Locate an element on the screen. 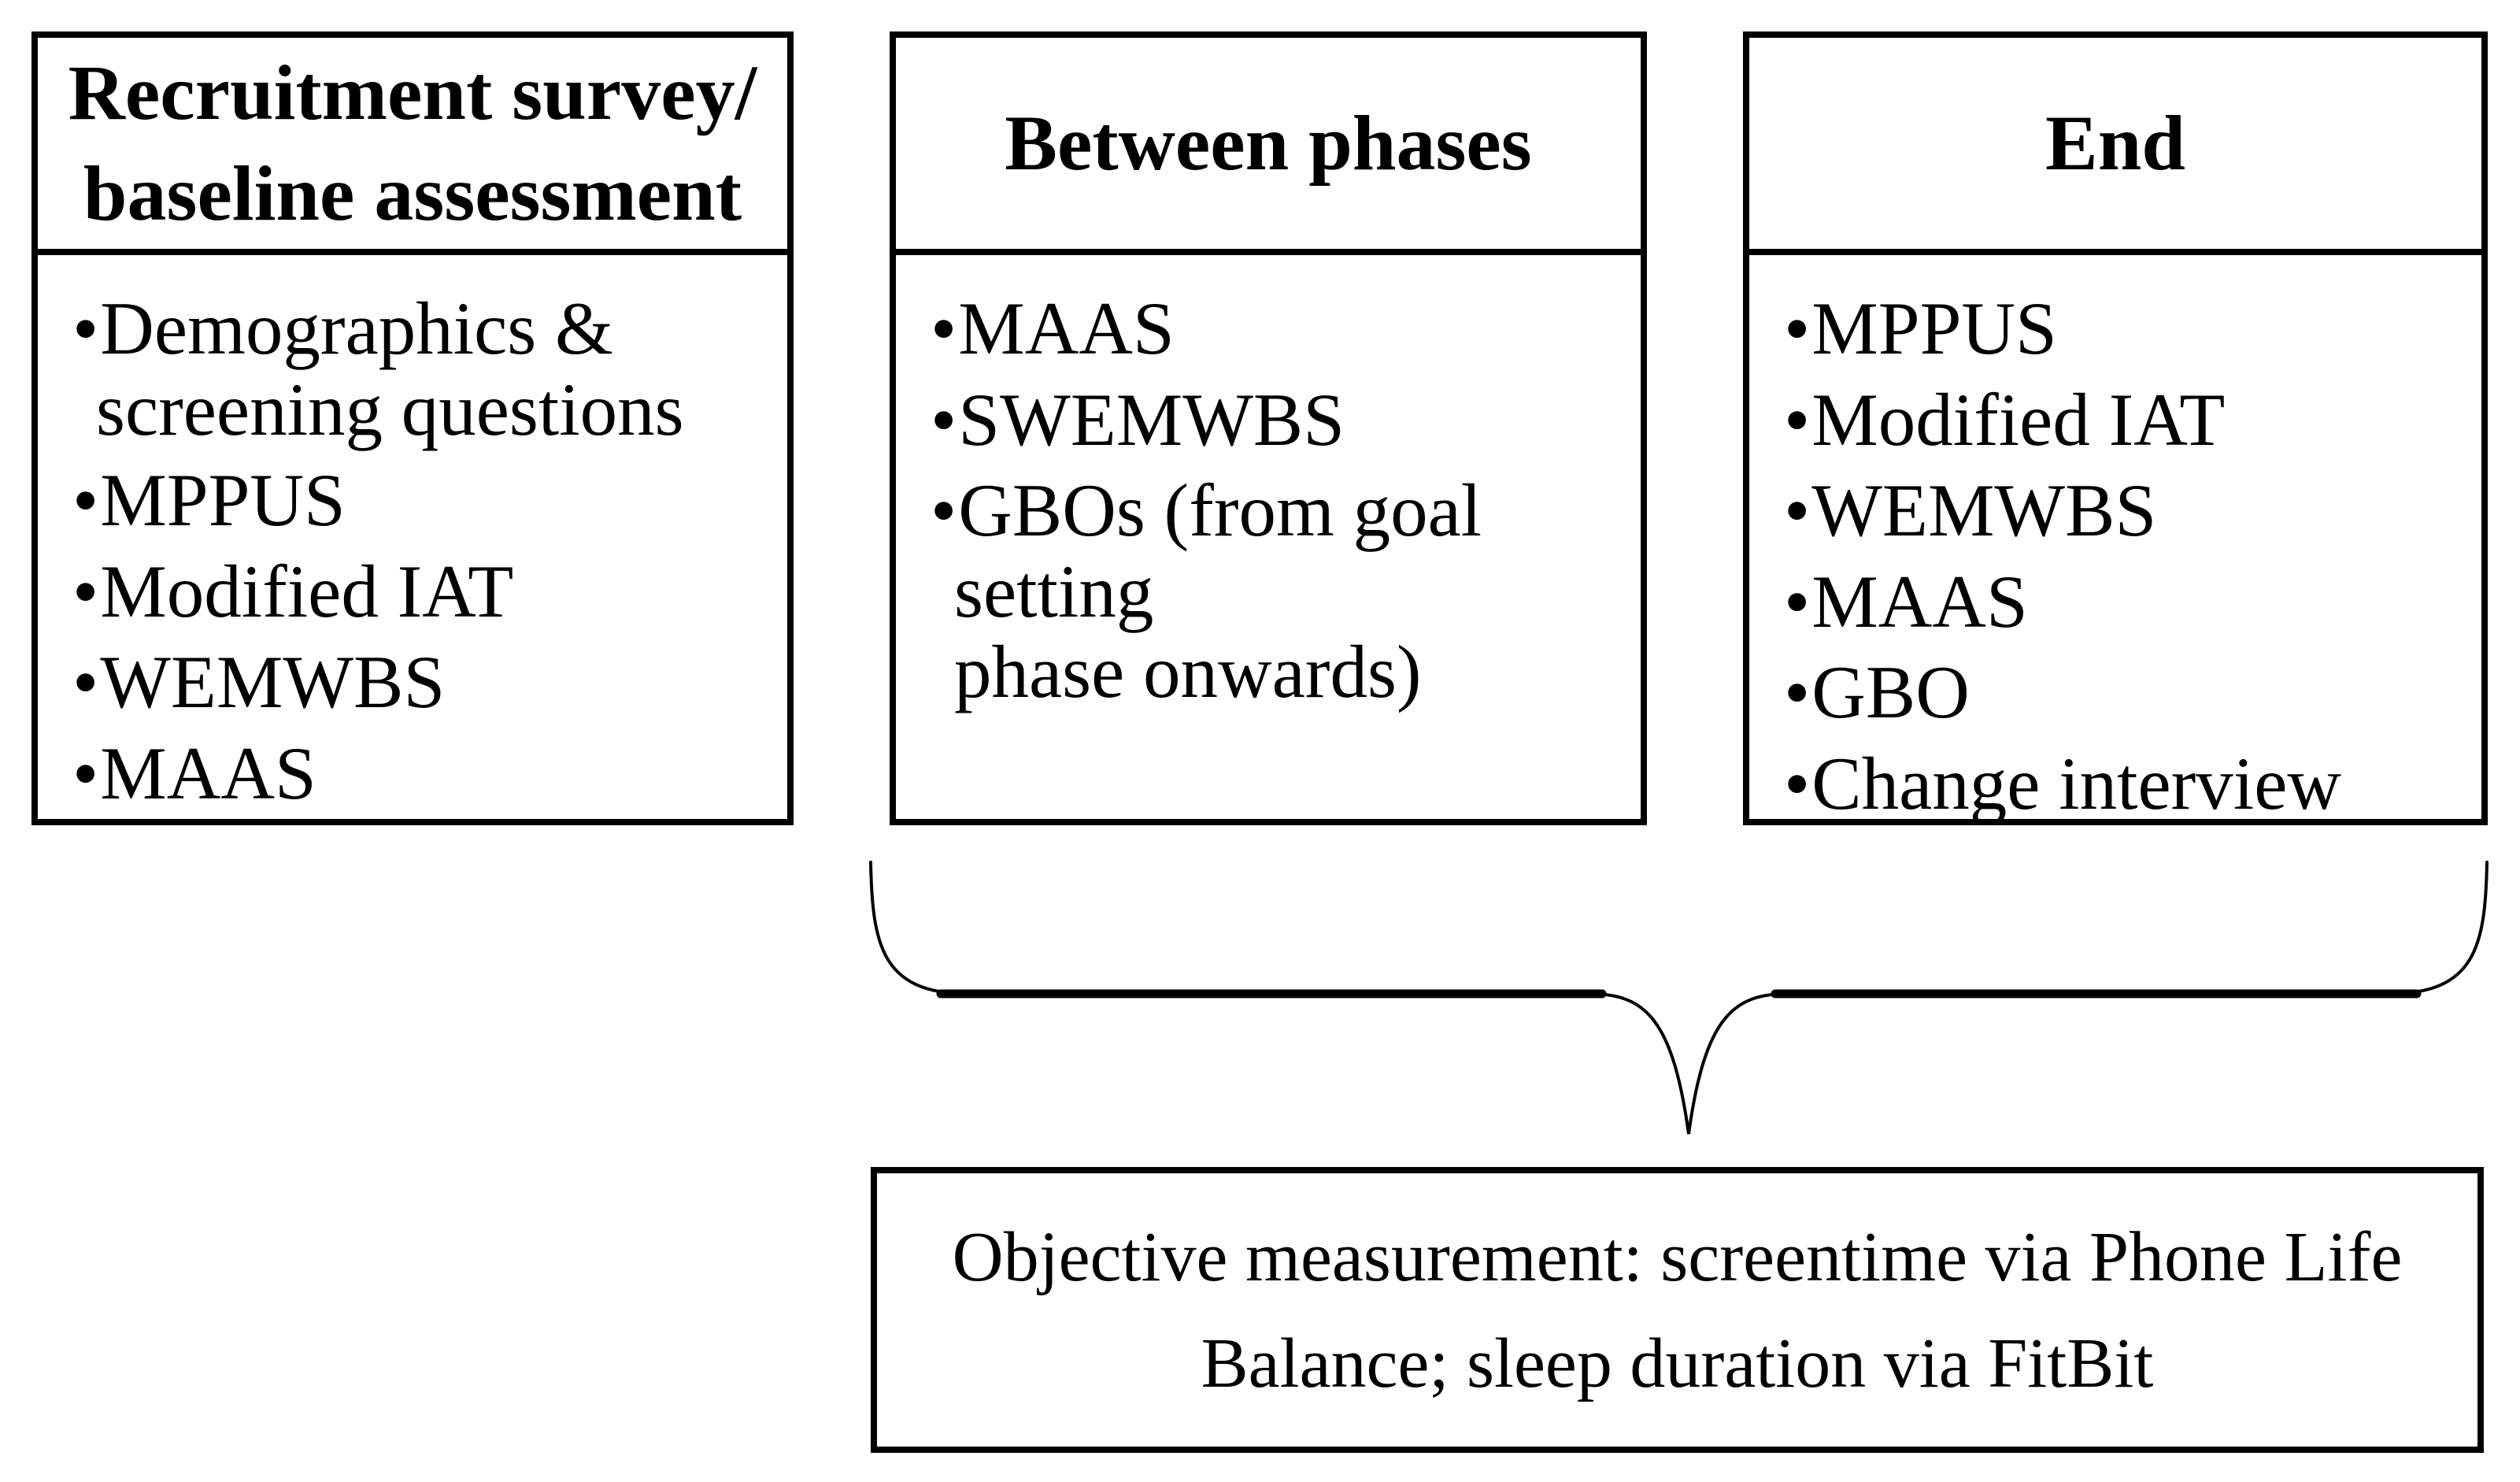 Image resolution: width=2520 pixels, height=1482 pixels. list-item: •Change interview is located at coordinates (2123, 783).